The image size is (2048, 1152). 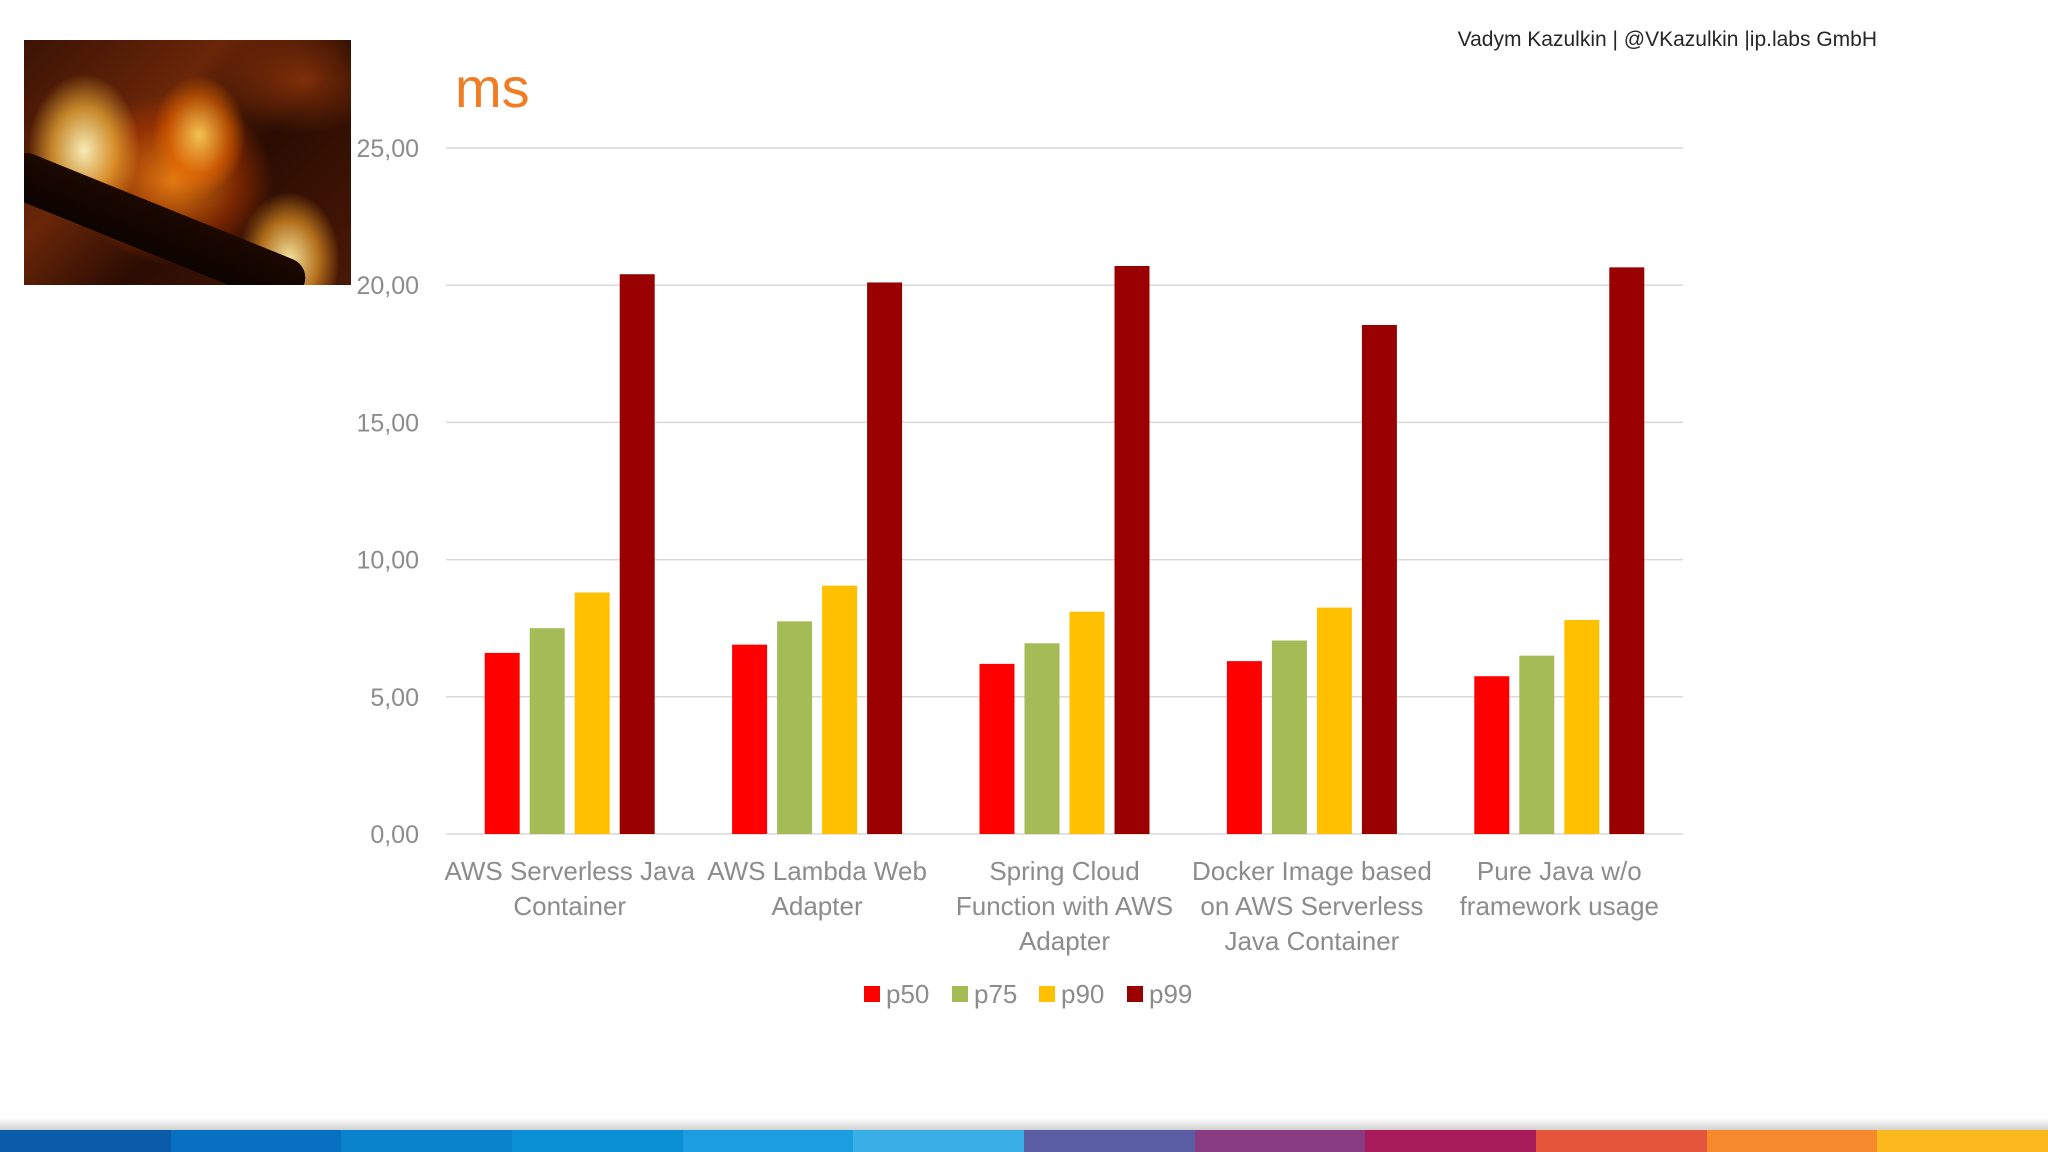 I want to click on y-tick-label: 15,00, so click(x=387, y=423).